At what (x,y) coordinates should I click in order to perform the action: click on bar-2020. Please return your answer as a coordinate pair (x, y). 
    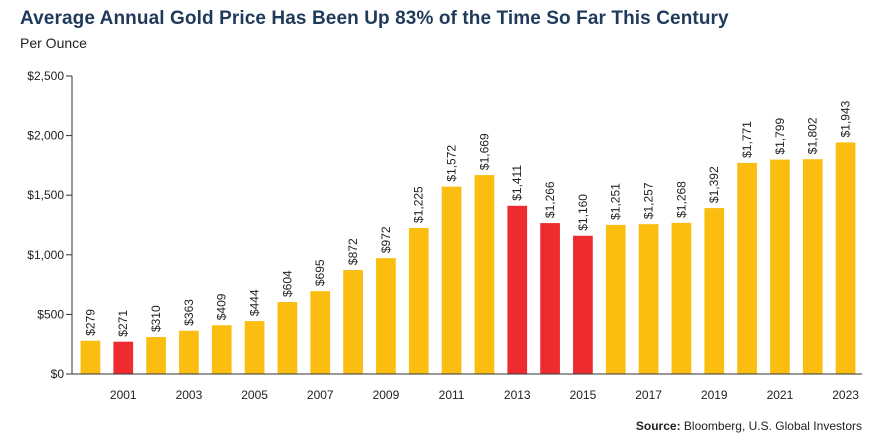
    Looking at the image, I should click on (747, 268).